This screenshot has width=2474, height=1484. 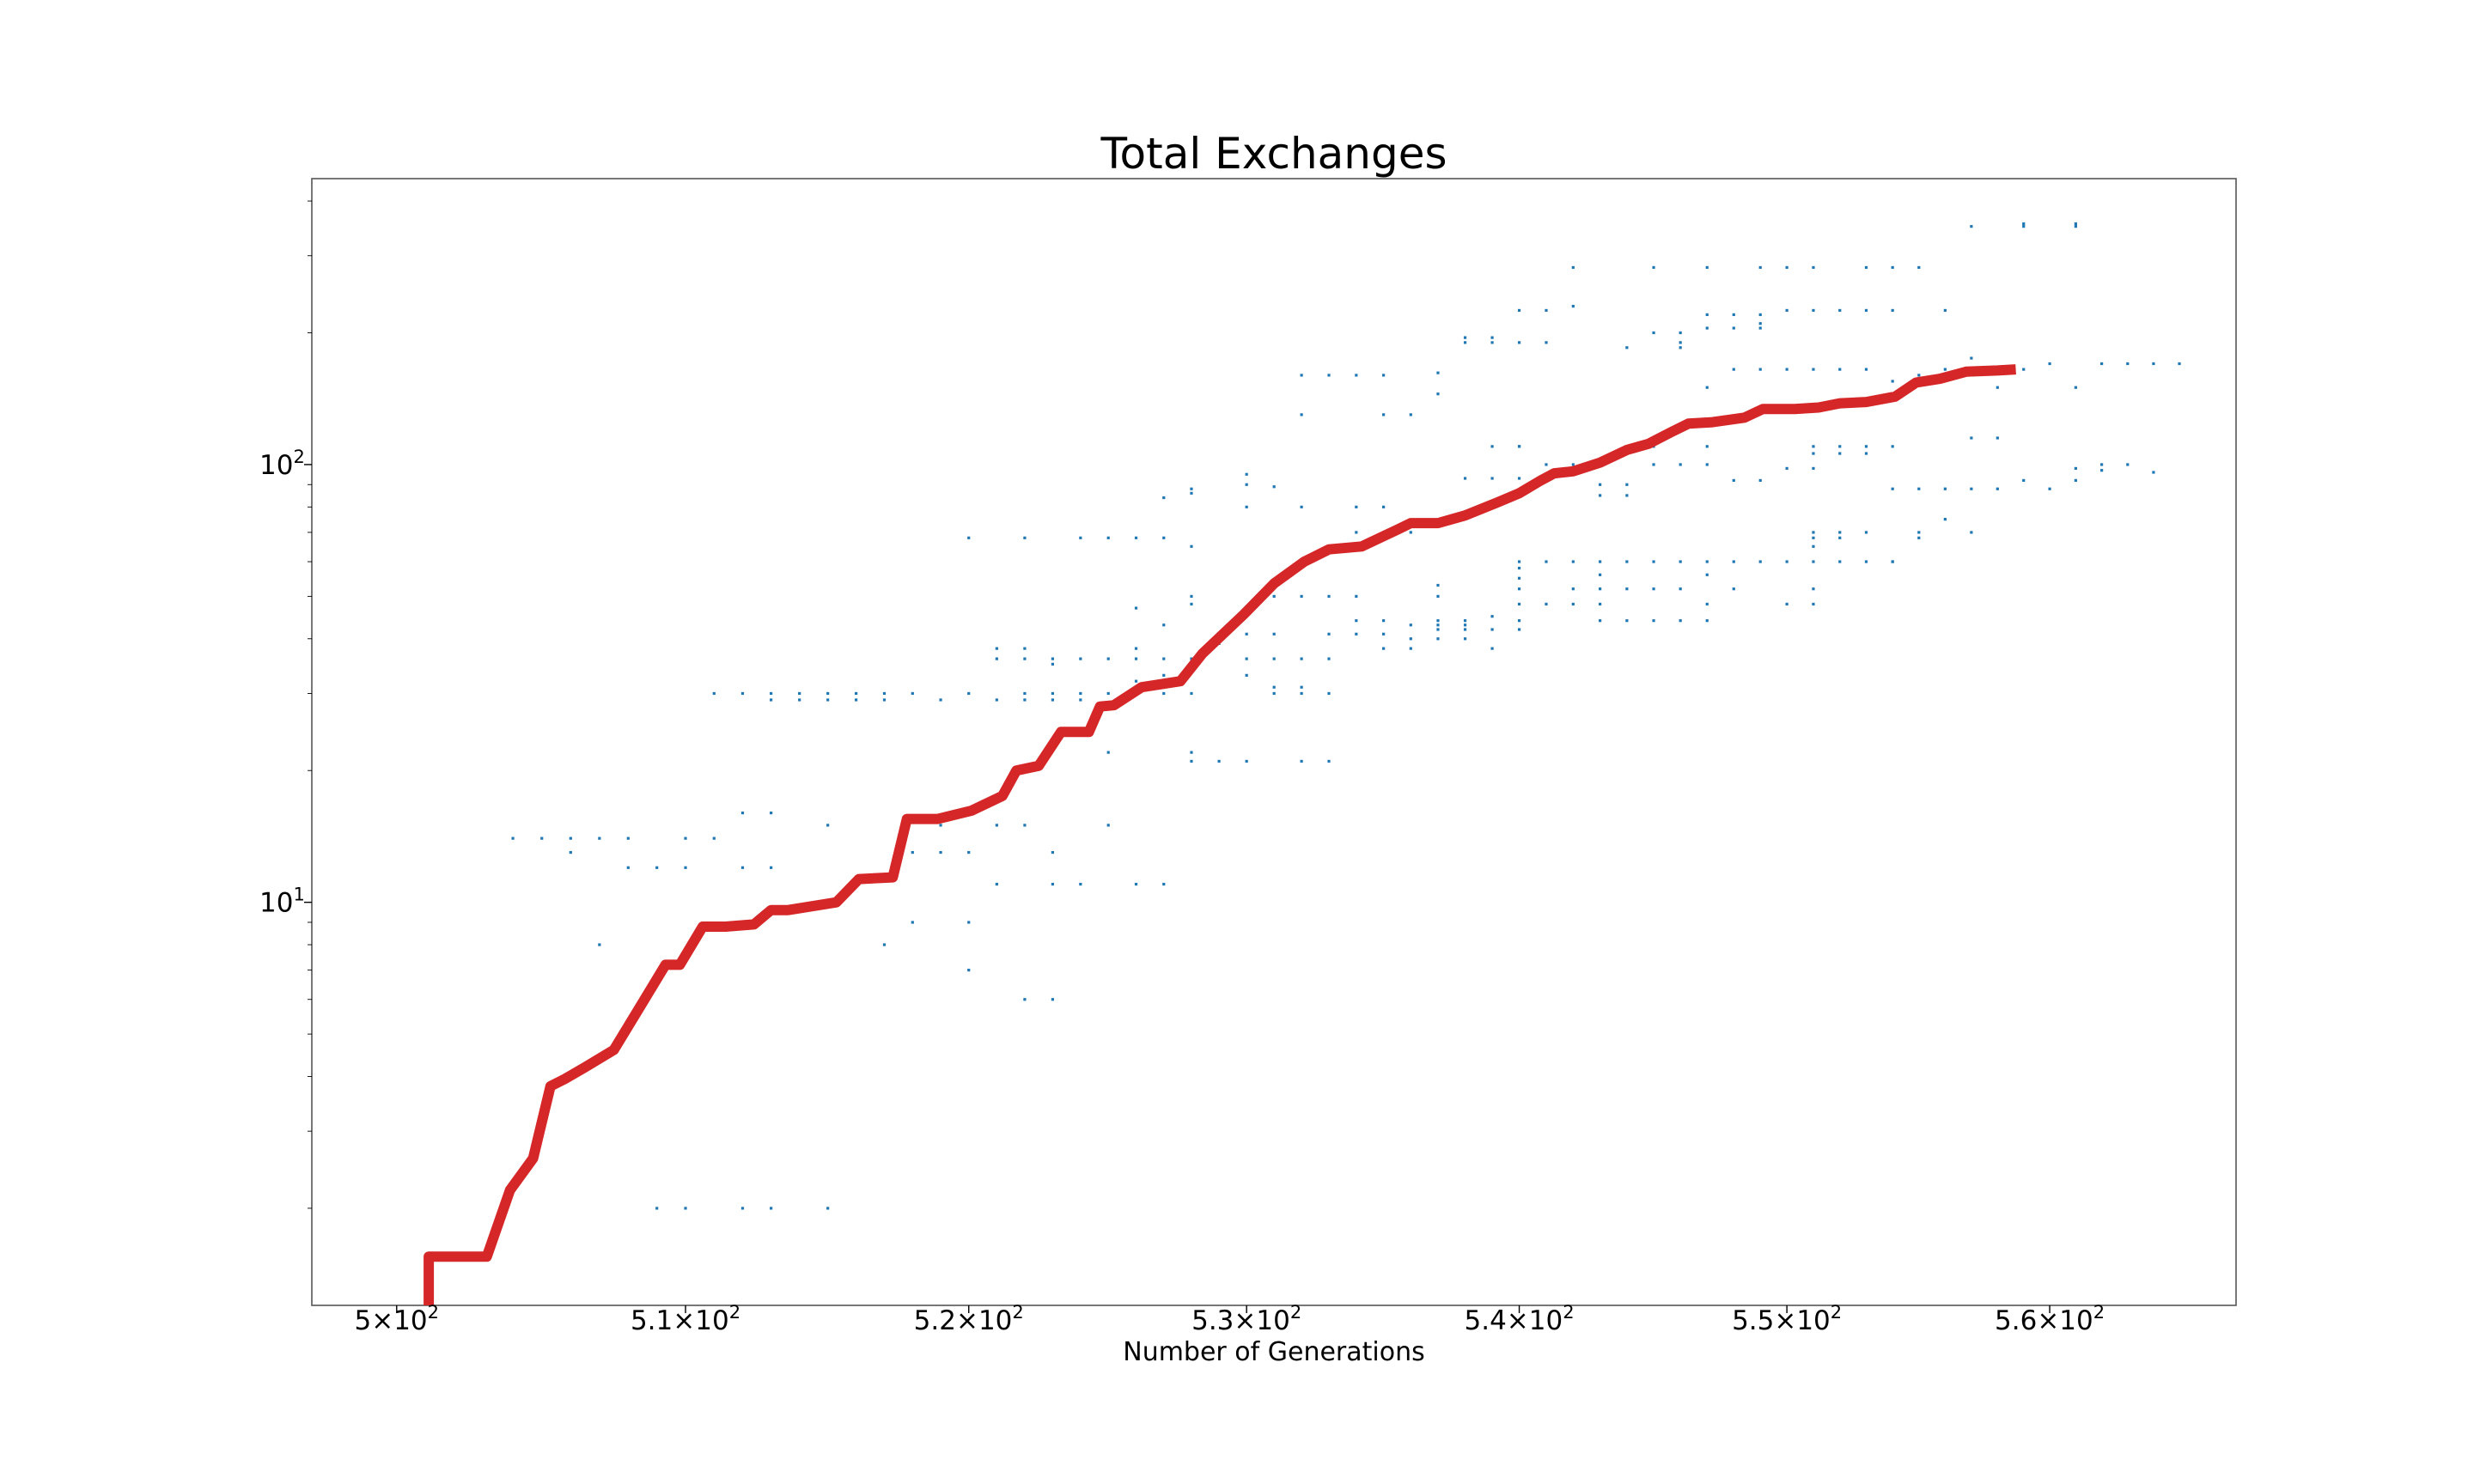 What do you see at coordinates (397, 1319) in the screenshot?
I see `x-tick-label-0: 5×102` at bounding box center [397, 1319].